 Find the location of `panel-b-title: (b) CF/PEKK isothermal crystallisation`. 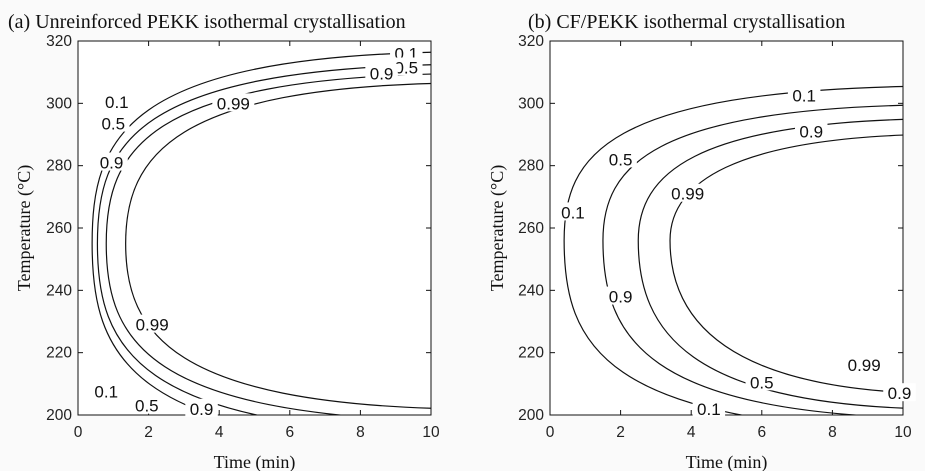

panel-b-title: (b) CF/PEKK isothermal crystallisation is located at coordinates (686, 22).